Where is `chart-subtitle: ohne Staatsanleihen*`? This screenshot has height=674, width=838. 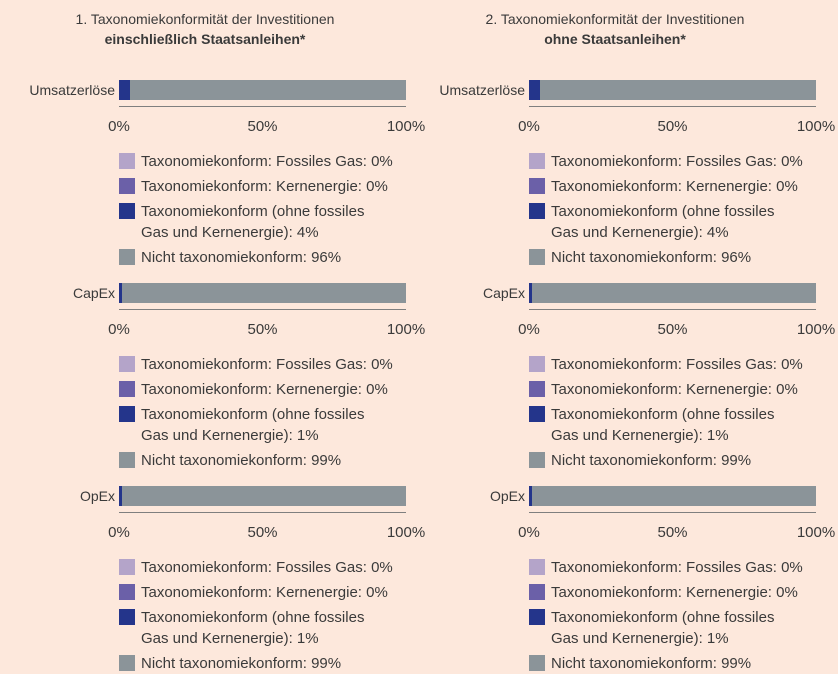
chart-subtitle: ohne Staatsanleihen* is located at coordinates (615, 39).